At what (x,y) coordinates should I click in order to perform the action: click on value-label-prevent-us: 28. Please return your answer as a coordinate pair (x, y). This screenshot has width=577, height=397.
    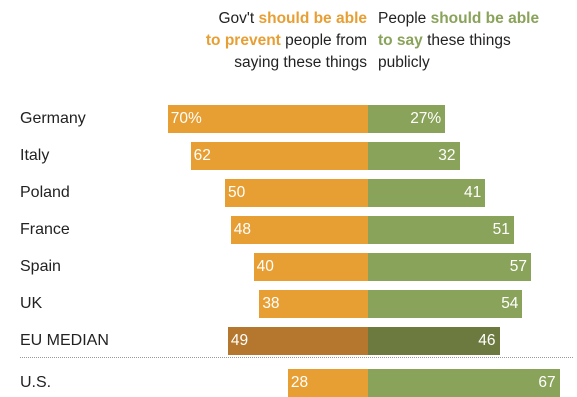
    Looking at the image, I should click on (299, 382).